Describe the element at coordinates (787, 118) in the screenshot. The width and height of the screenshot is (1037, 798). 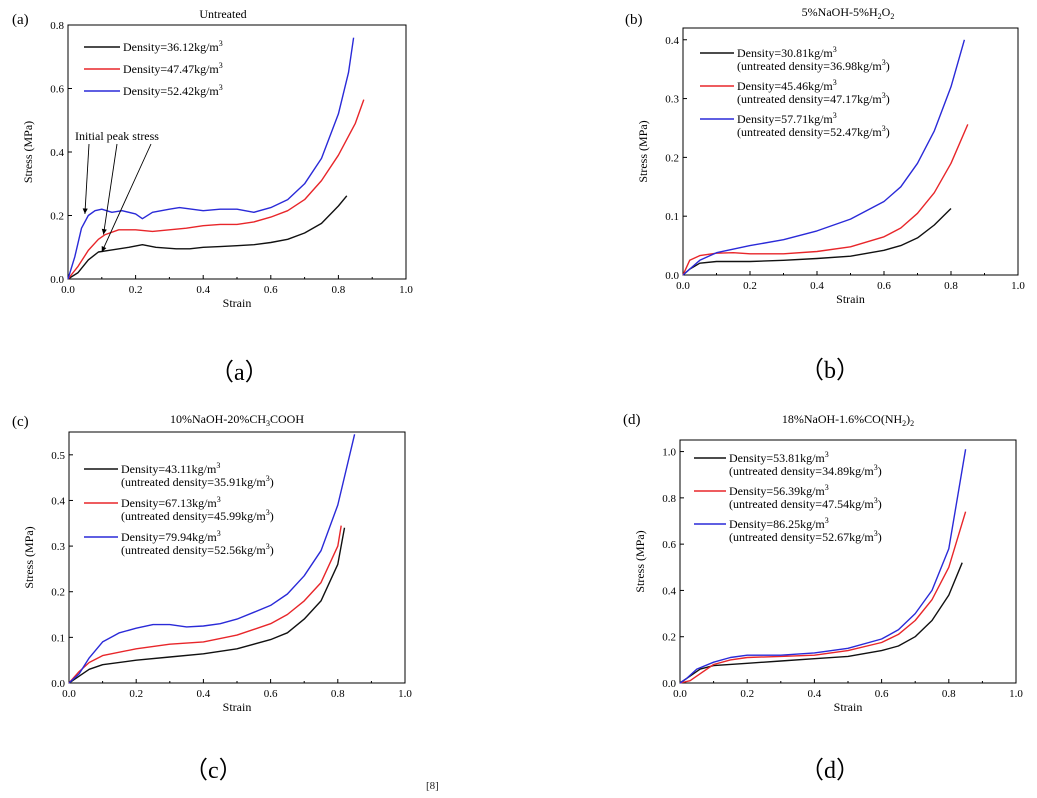
I see `legend-label: Density=57.71kg/m3` at that location.